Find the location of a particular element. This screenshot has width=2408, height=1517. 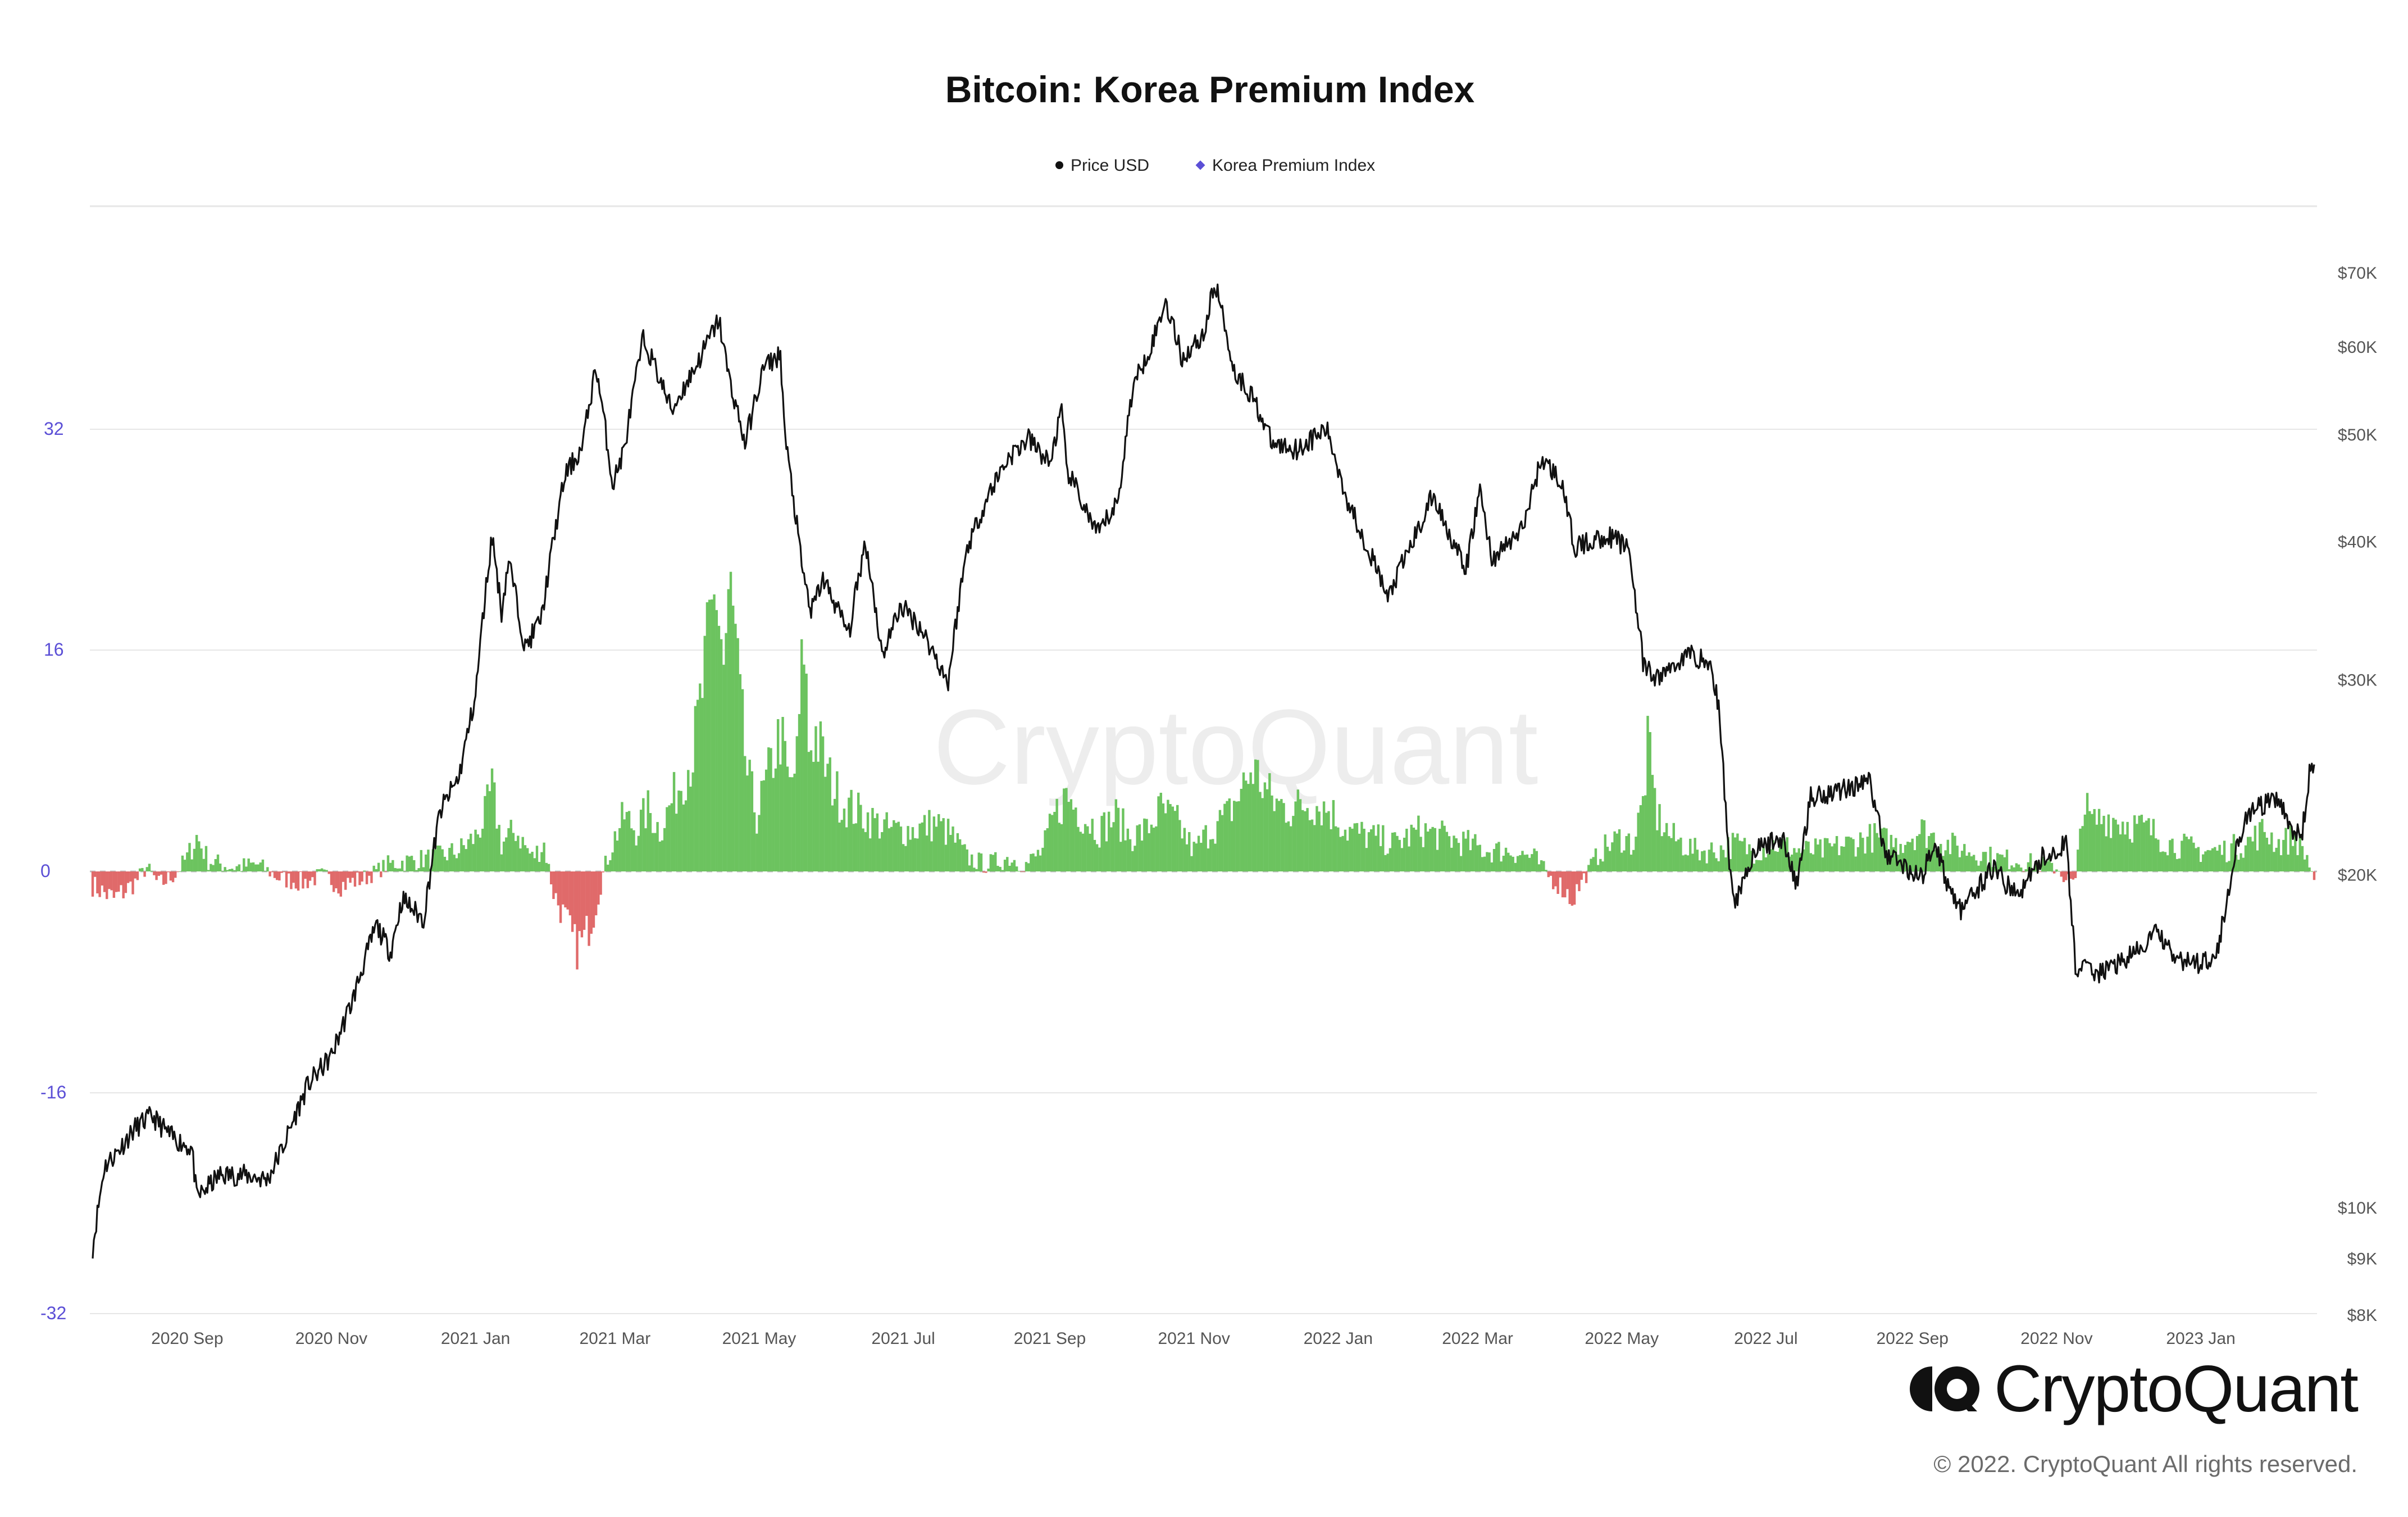

legend-premium-marker is located at coordinates (1200, 165).